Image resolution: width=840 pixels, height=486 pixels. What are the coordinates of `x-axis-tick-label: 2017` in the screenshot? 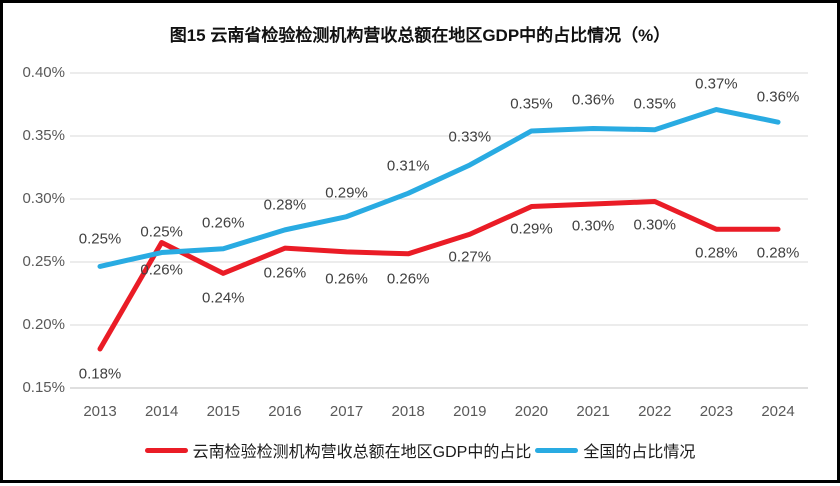 It's located at (346, 411).